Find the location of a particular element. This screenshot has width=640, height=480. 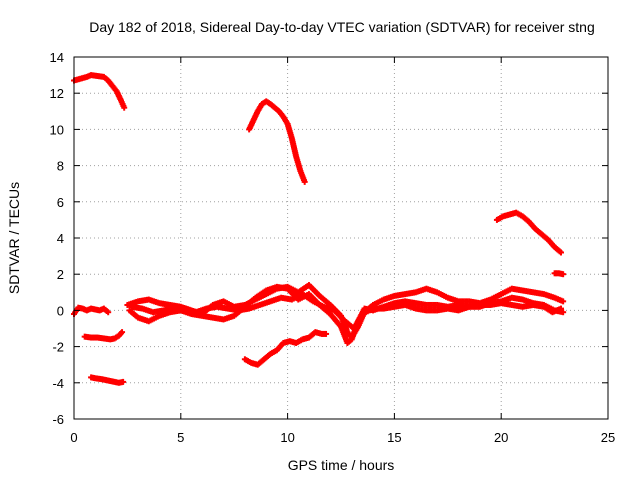

y-tick-label: -4 is located at coordinates (58, 383).